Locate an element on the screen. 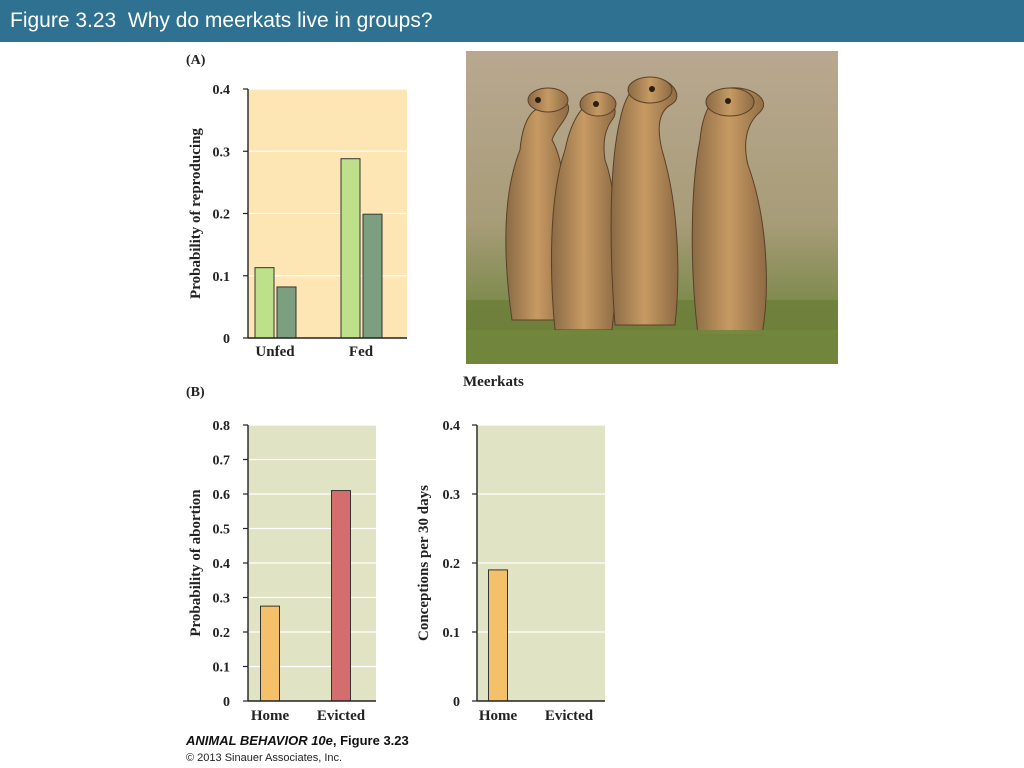  panel-b-label: (B) is located at coordinates (195, 392).